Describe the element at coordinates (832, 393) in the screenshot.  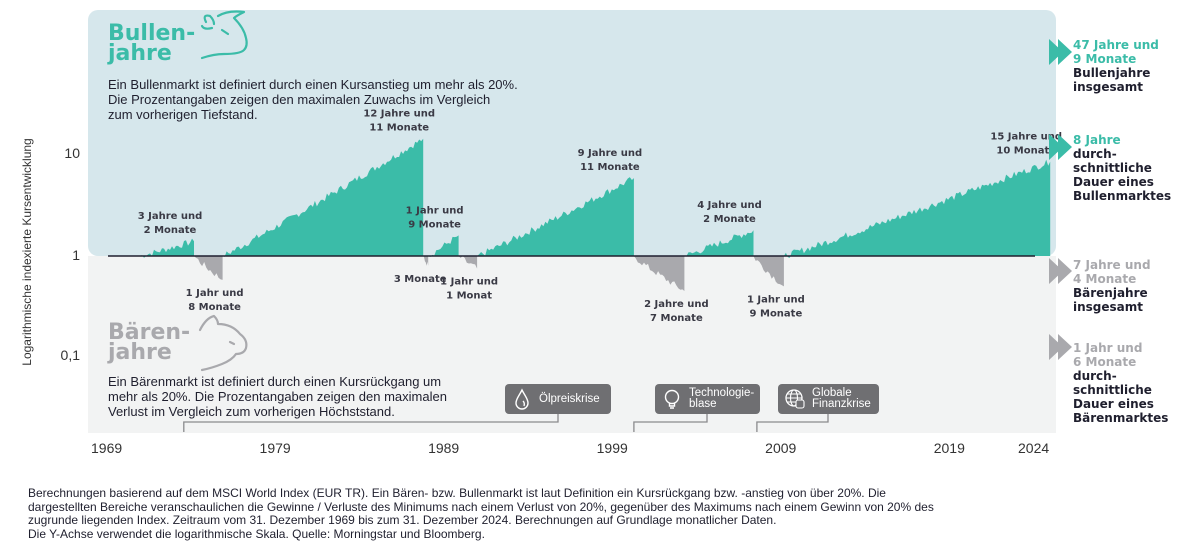
I see `event-label: Globale` at that location.